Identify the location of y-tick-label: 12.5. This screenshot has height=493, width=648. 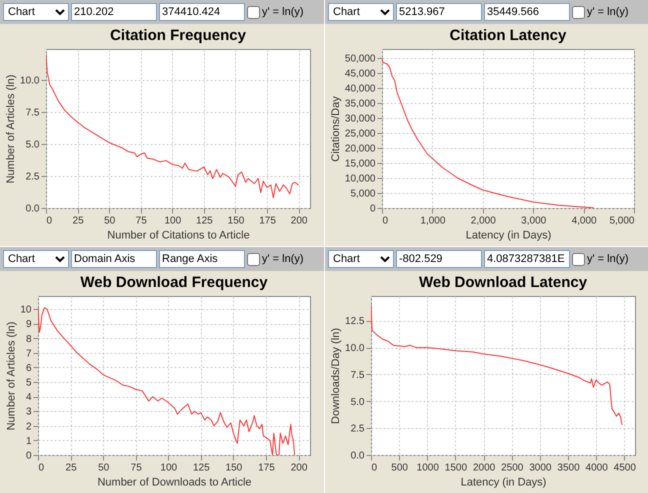
(355, 322).